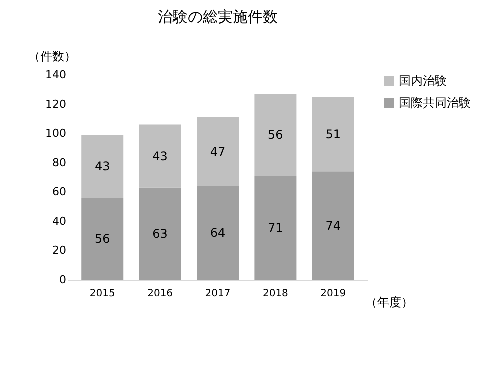 The height and width of the screenshot is (375, 500). What do you see at coordinates (59, 251) in the screenshot?
I see `y-tick-label: 20` at bounding box center [59, 251].